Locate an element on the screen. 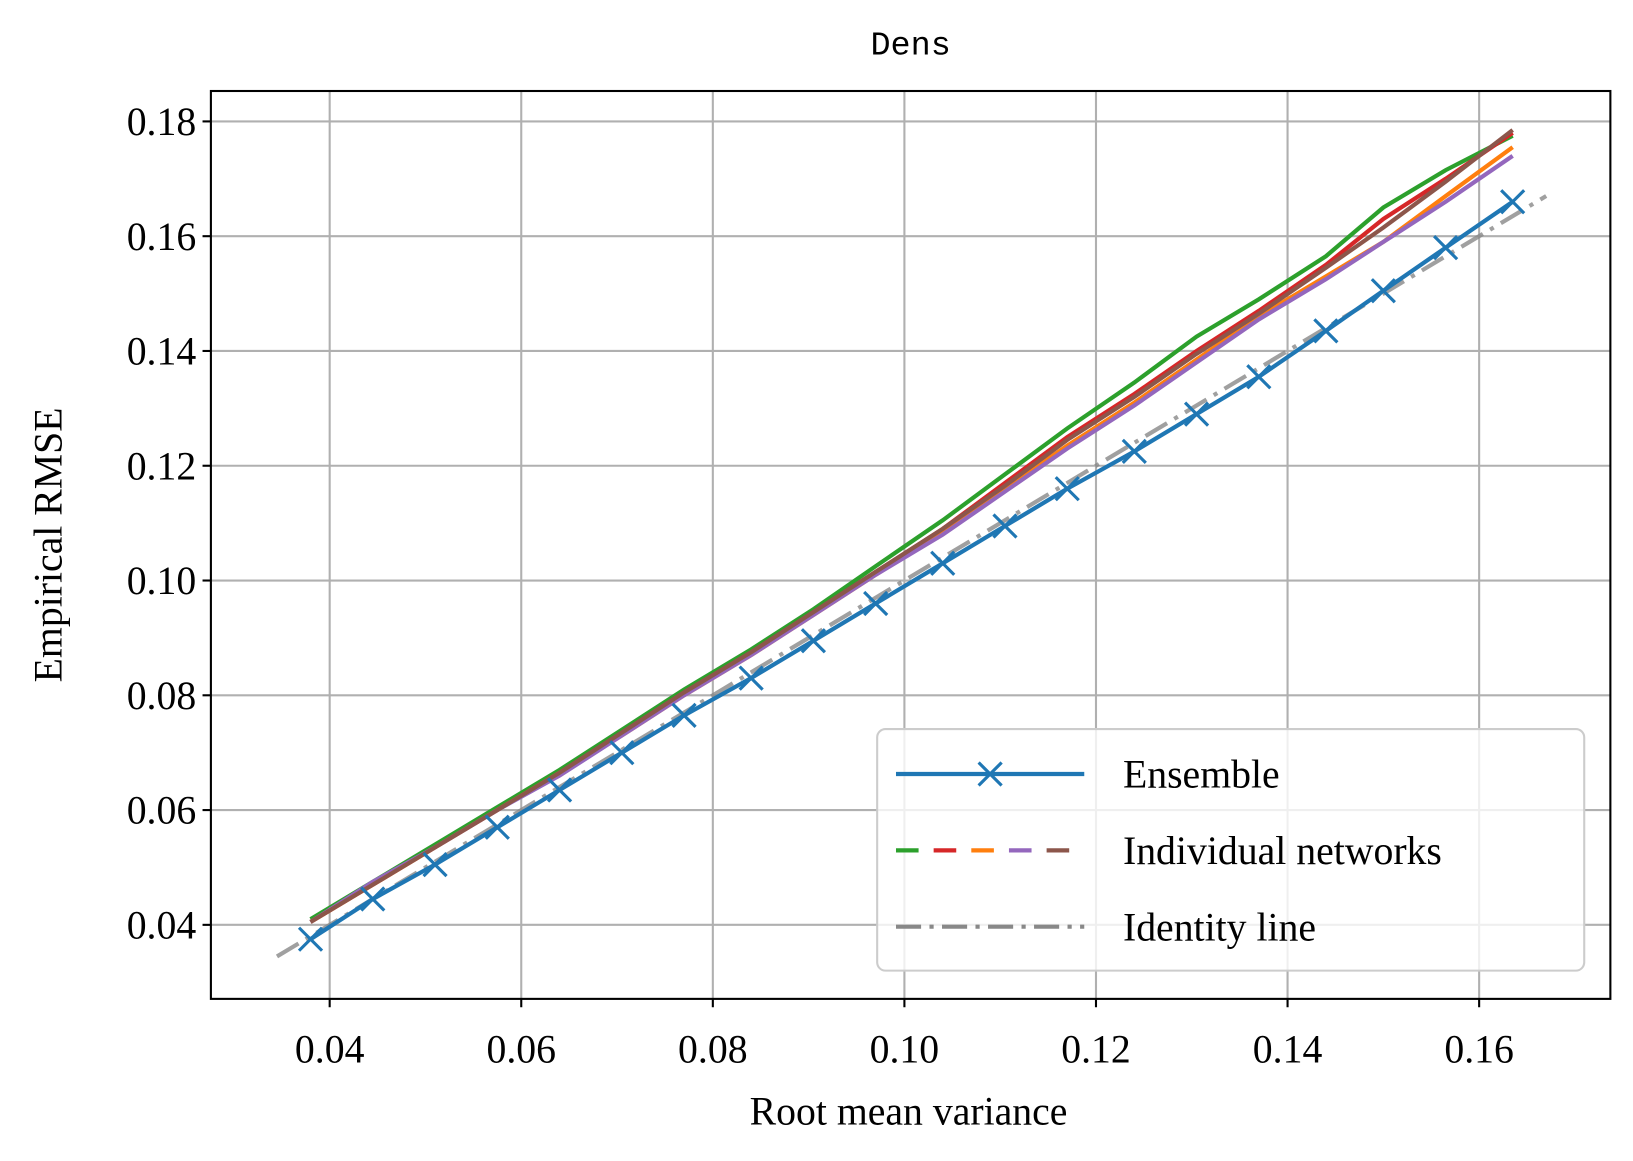 This screenshot has width=1633, height=1161. legend-label: Individual networks is located at coordinates (1282, 851).